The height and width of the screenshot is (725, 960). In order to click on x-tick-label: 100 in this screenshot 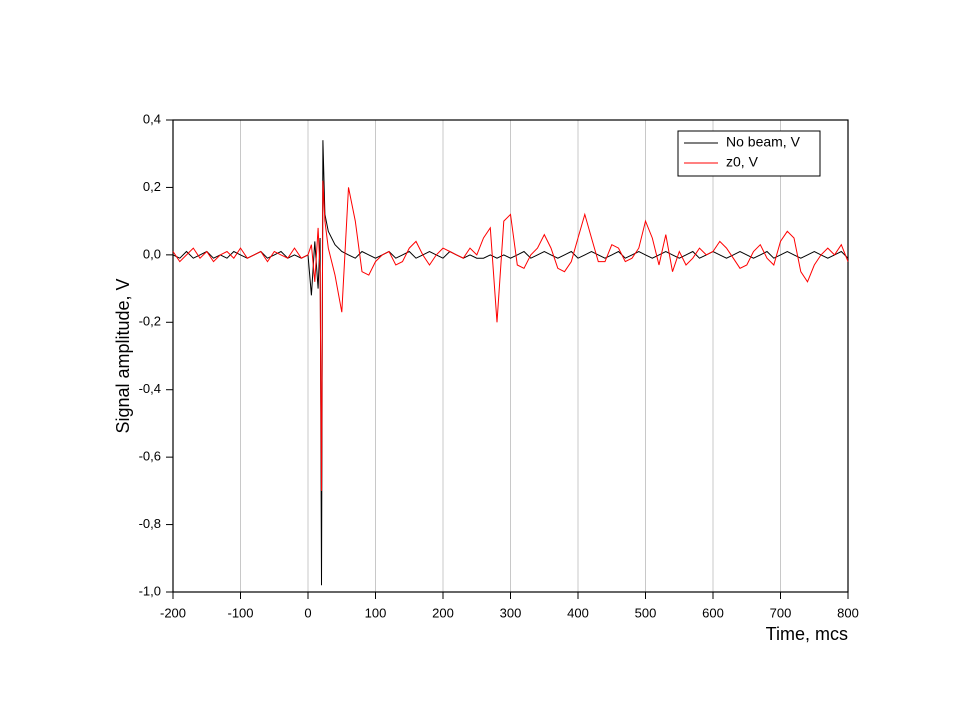, I will do `click(376, 612)`.